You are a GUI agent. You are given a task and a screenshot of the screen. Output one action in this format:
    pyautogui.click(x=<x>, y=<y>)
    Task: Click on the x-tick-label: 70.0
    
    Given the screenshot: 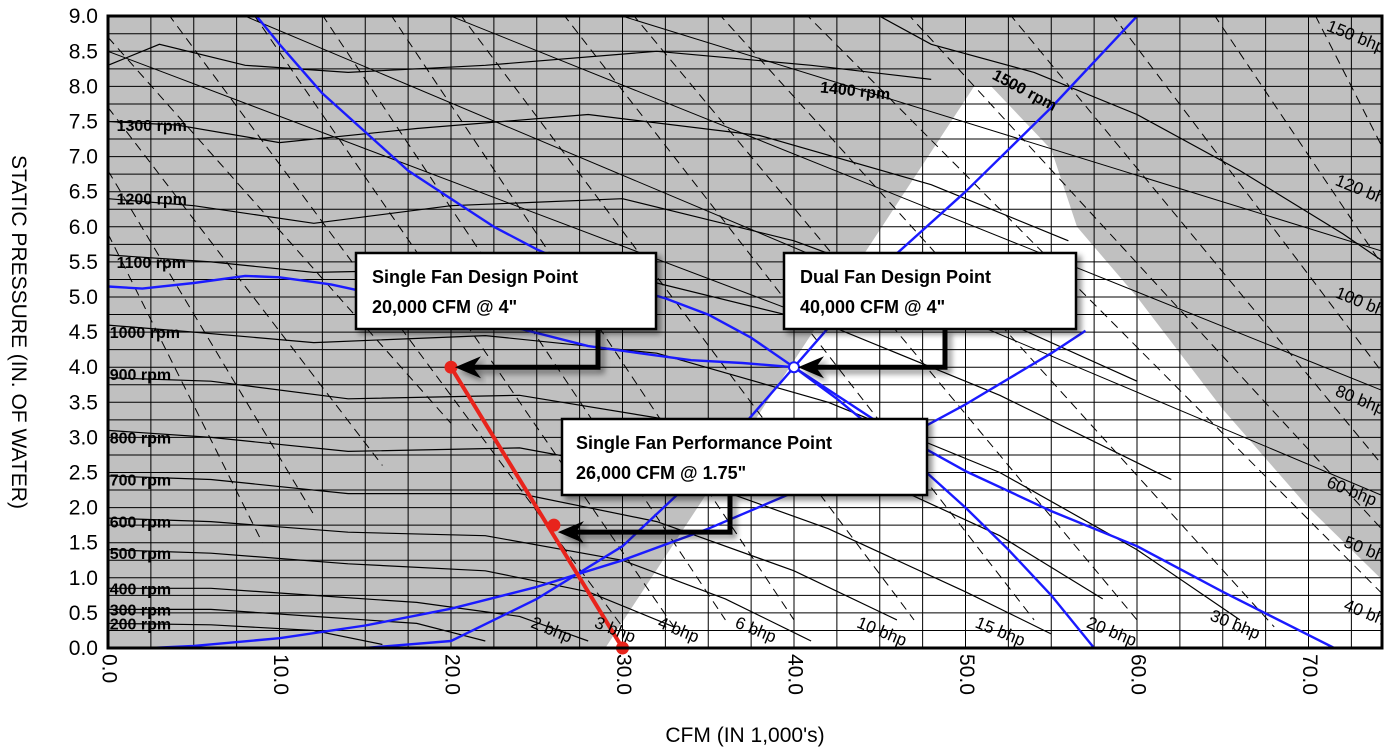 What is the action you would take?
    pyautogui.click(x=1309, y=674)
    